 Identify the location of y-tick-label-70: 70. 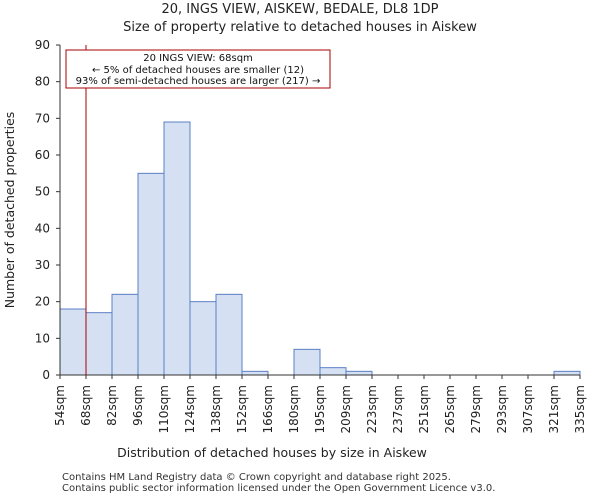
(42, 118).